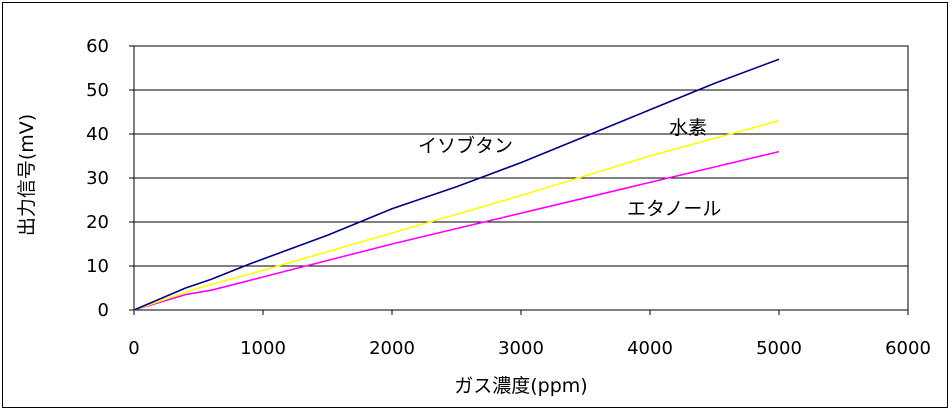  Describe the element at coordinates (27, 175) in the screenshot. I see `y-axis-title: 出力信号(mV)` at that location.